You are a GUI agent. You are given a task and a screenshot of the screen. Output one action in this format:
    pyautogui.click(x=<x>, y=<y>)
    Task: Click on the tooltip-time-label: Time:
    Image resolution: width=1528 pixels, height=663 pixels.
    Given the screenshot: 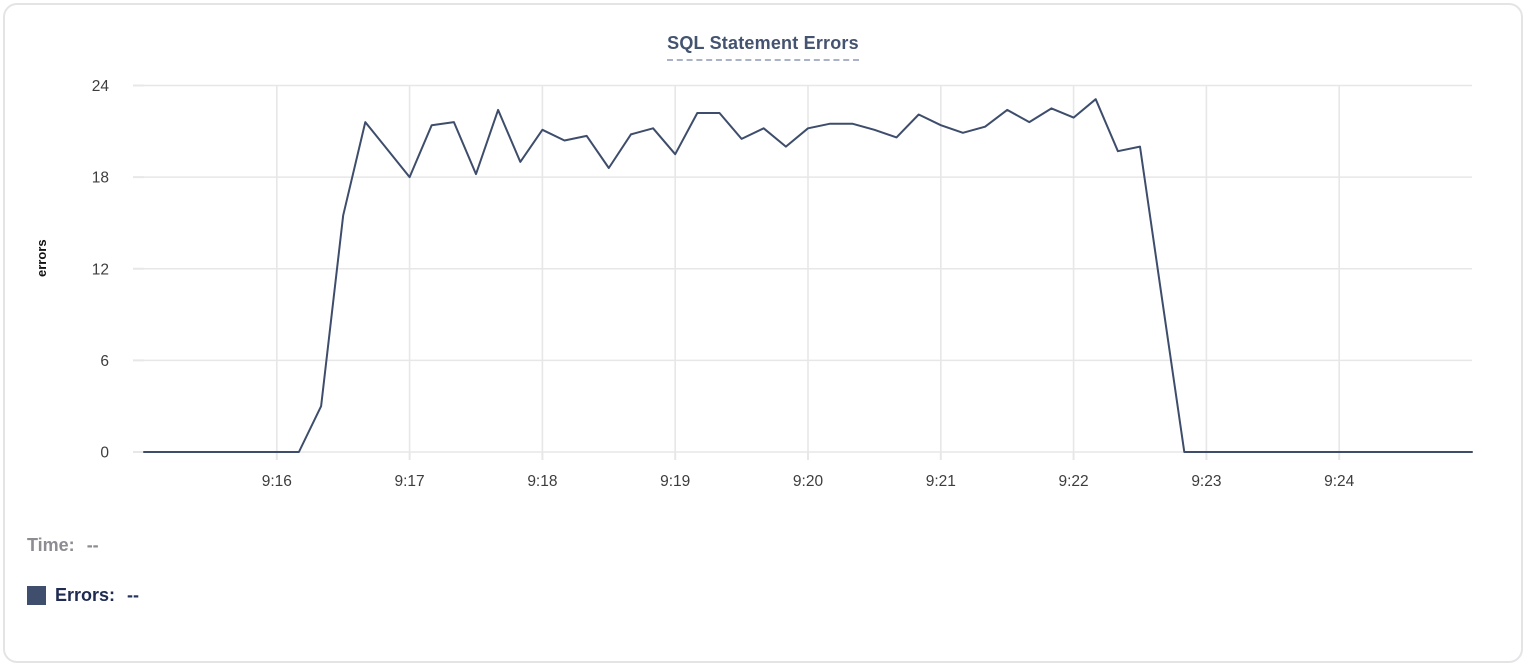 What is the action you would take?
    pyautogui.click(x=51, y=545)
    